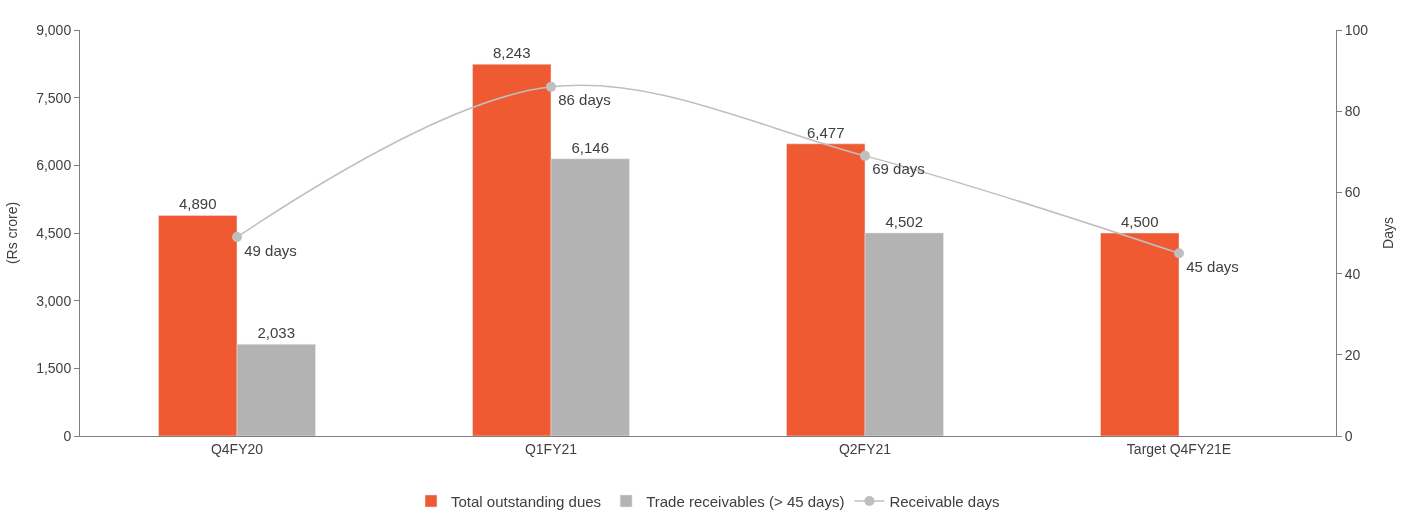 This screenshot has height=530, width=1416. I want to click on bar, so click(1140, 334).